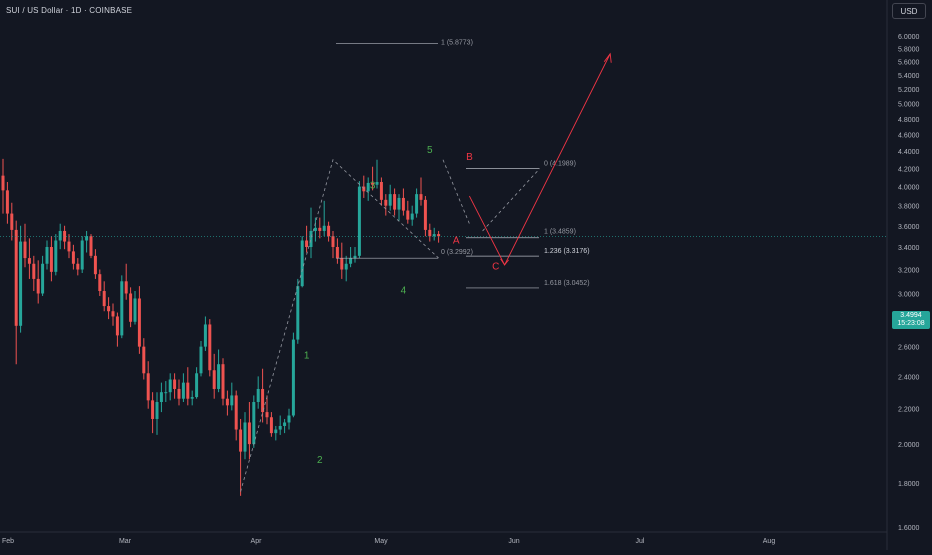 Image resolution: width=932 pixels, height=555 pixels. What do you see at coordinates (640, 541) in the screenshot?
I see `x-tick-label: Jul` at bounding box center [640, 541].